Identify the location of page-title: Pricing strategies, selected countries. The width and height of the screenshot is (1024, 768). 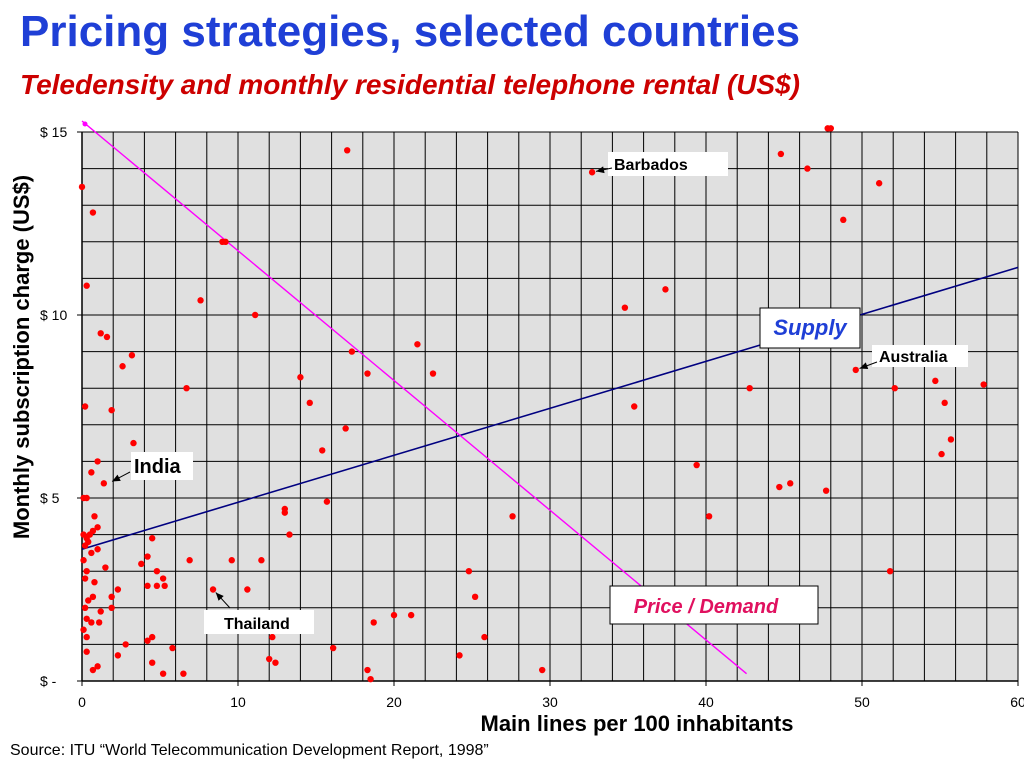
(410, 31).